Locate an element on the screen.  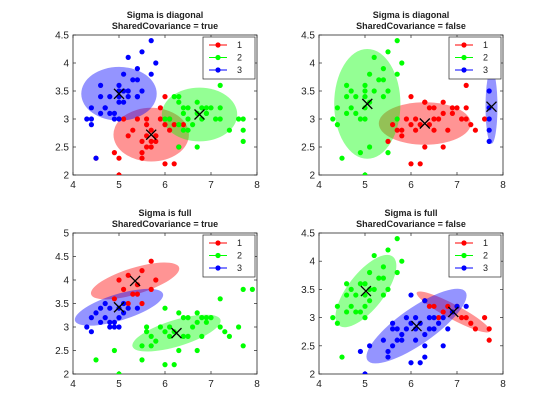
panel-title: Sigma is diagonal is located at coordinates (411, 15).